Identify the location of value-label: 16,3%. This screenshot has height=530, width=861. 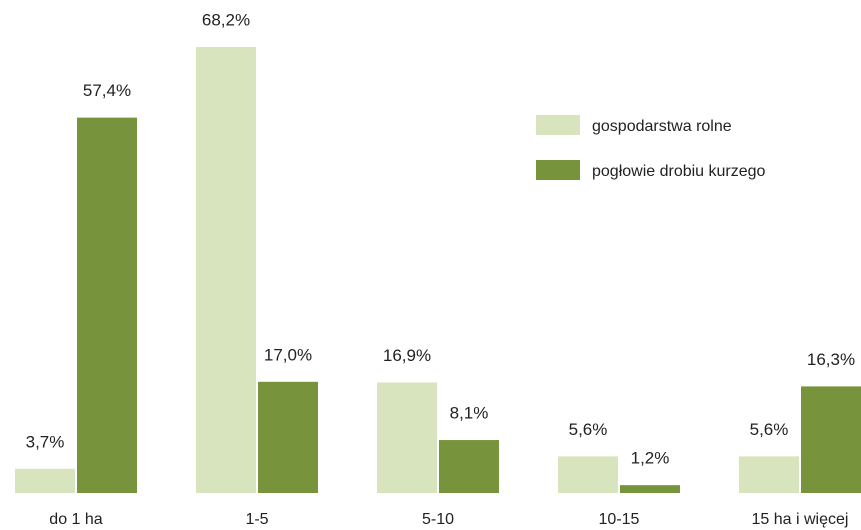
(831, 359).